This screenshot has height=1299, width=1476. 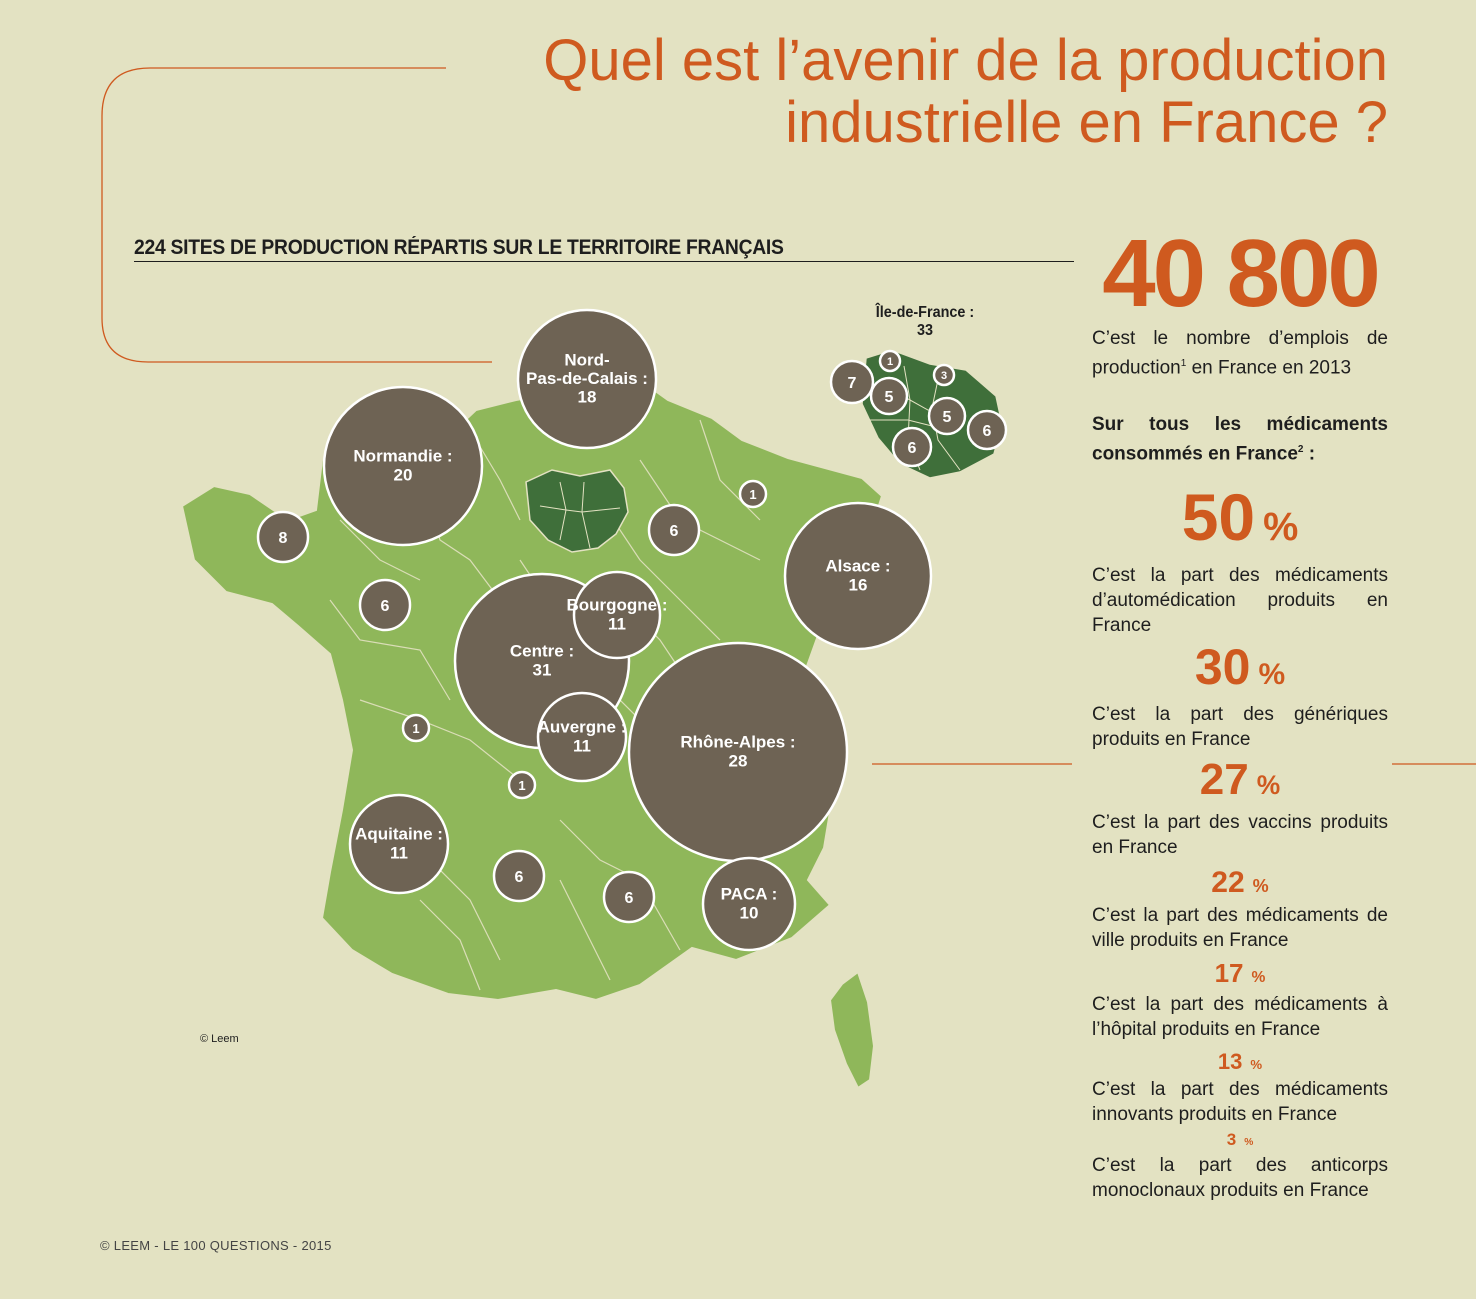 I want to click on idf-department-count: 1, so click(x=890, y=362).